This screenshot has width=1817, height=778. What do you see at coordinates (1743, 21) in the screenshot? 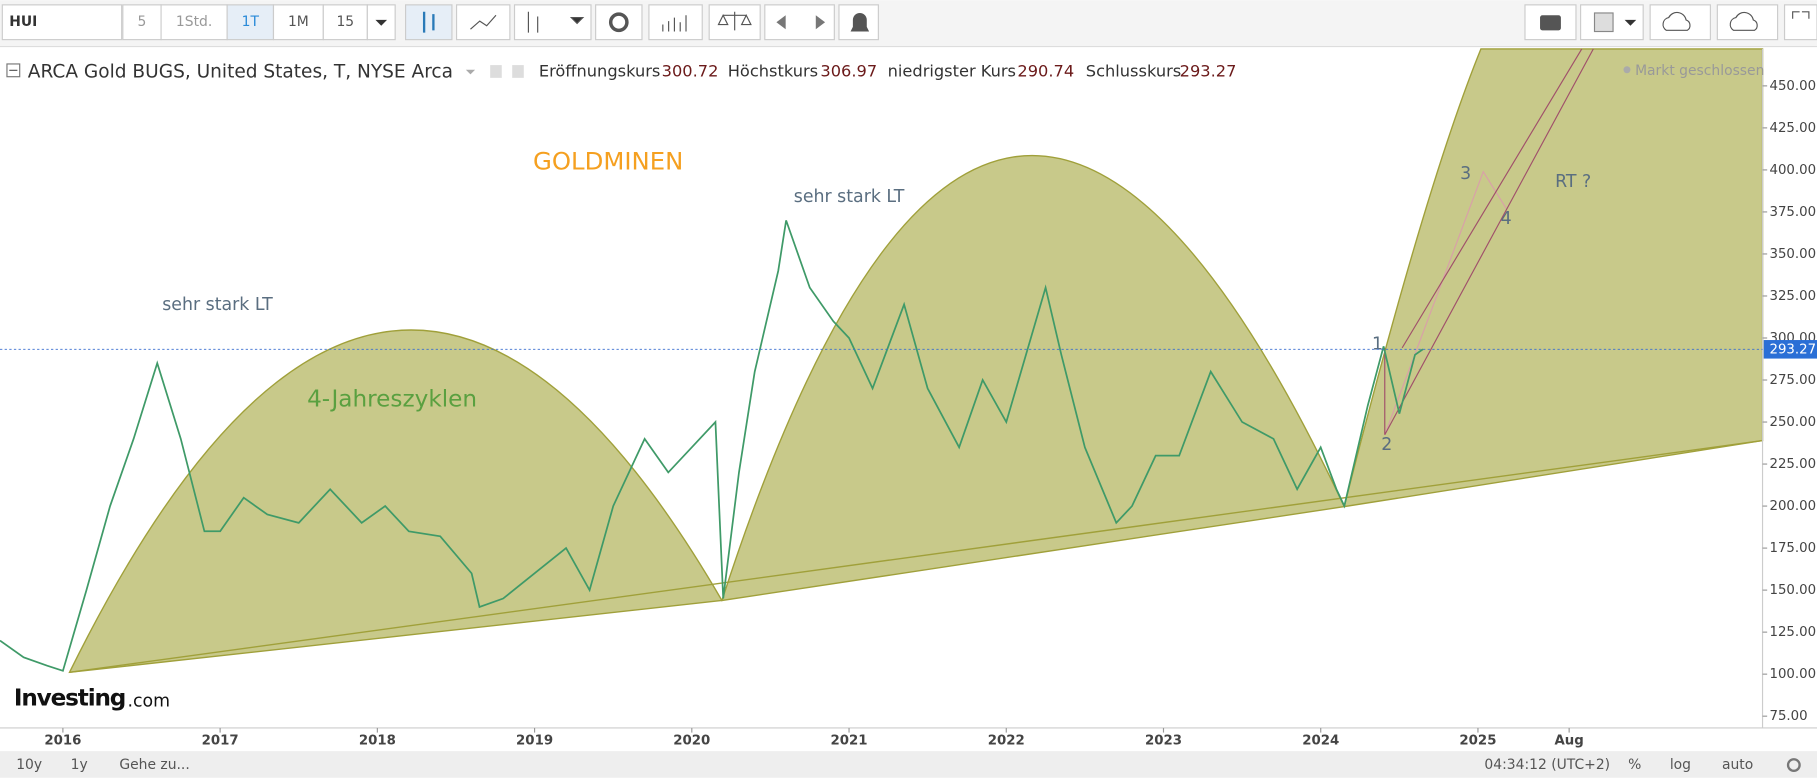
I see `cloud-up-icon` at bounding box center [1743, 21].